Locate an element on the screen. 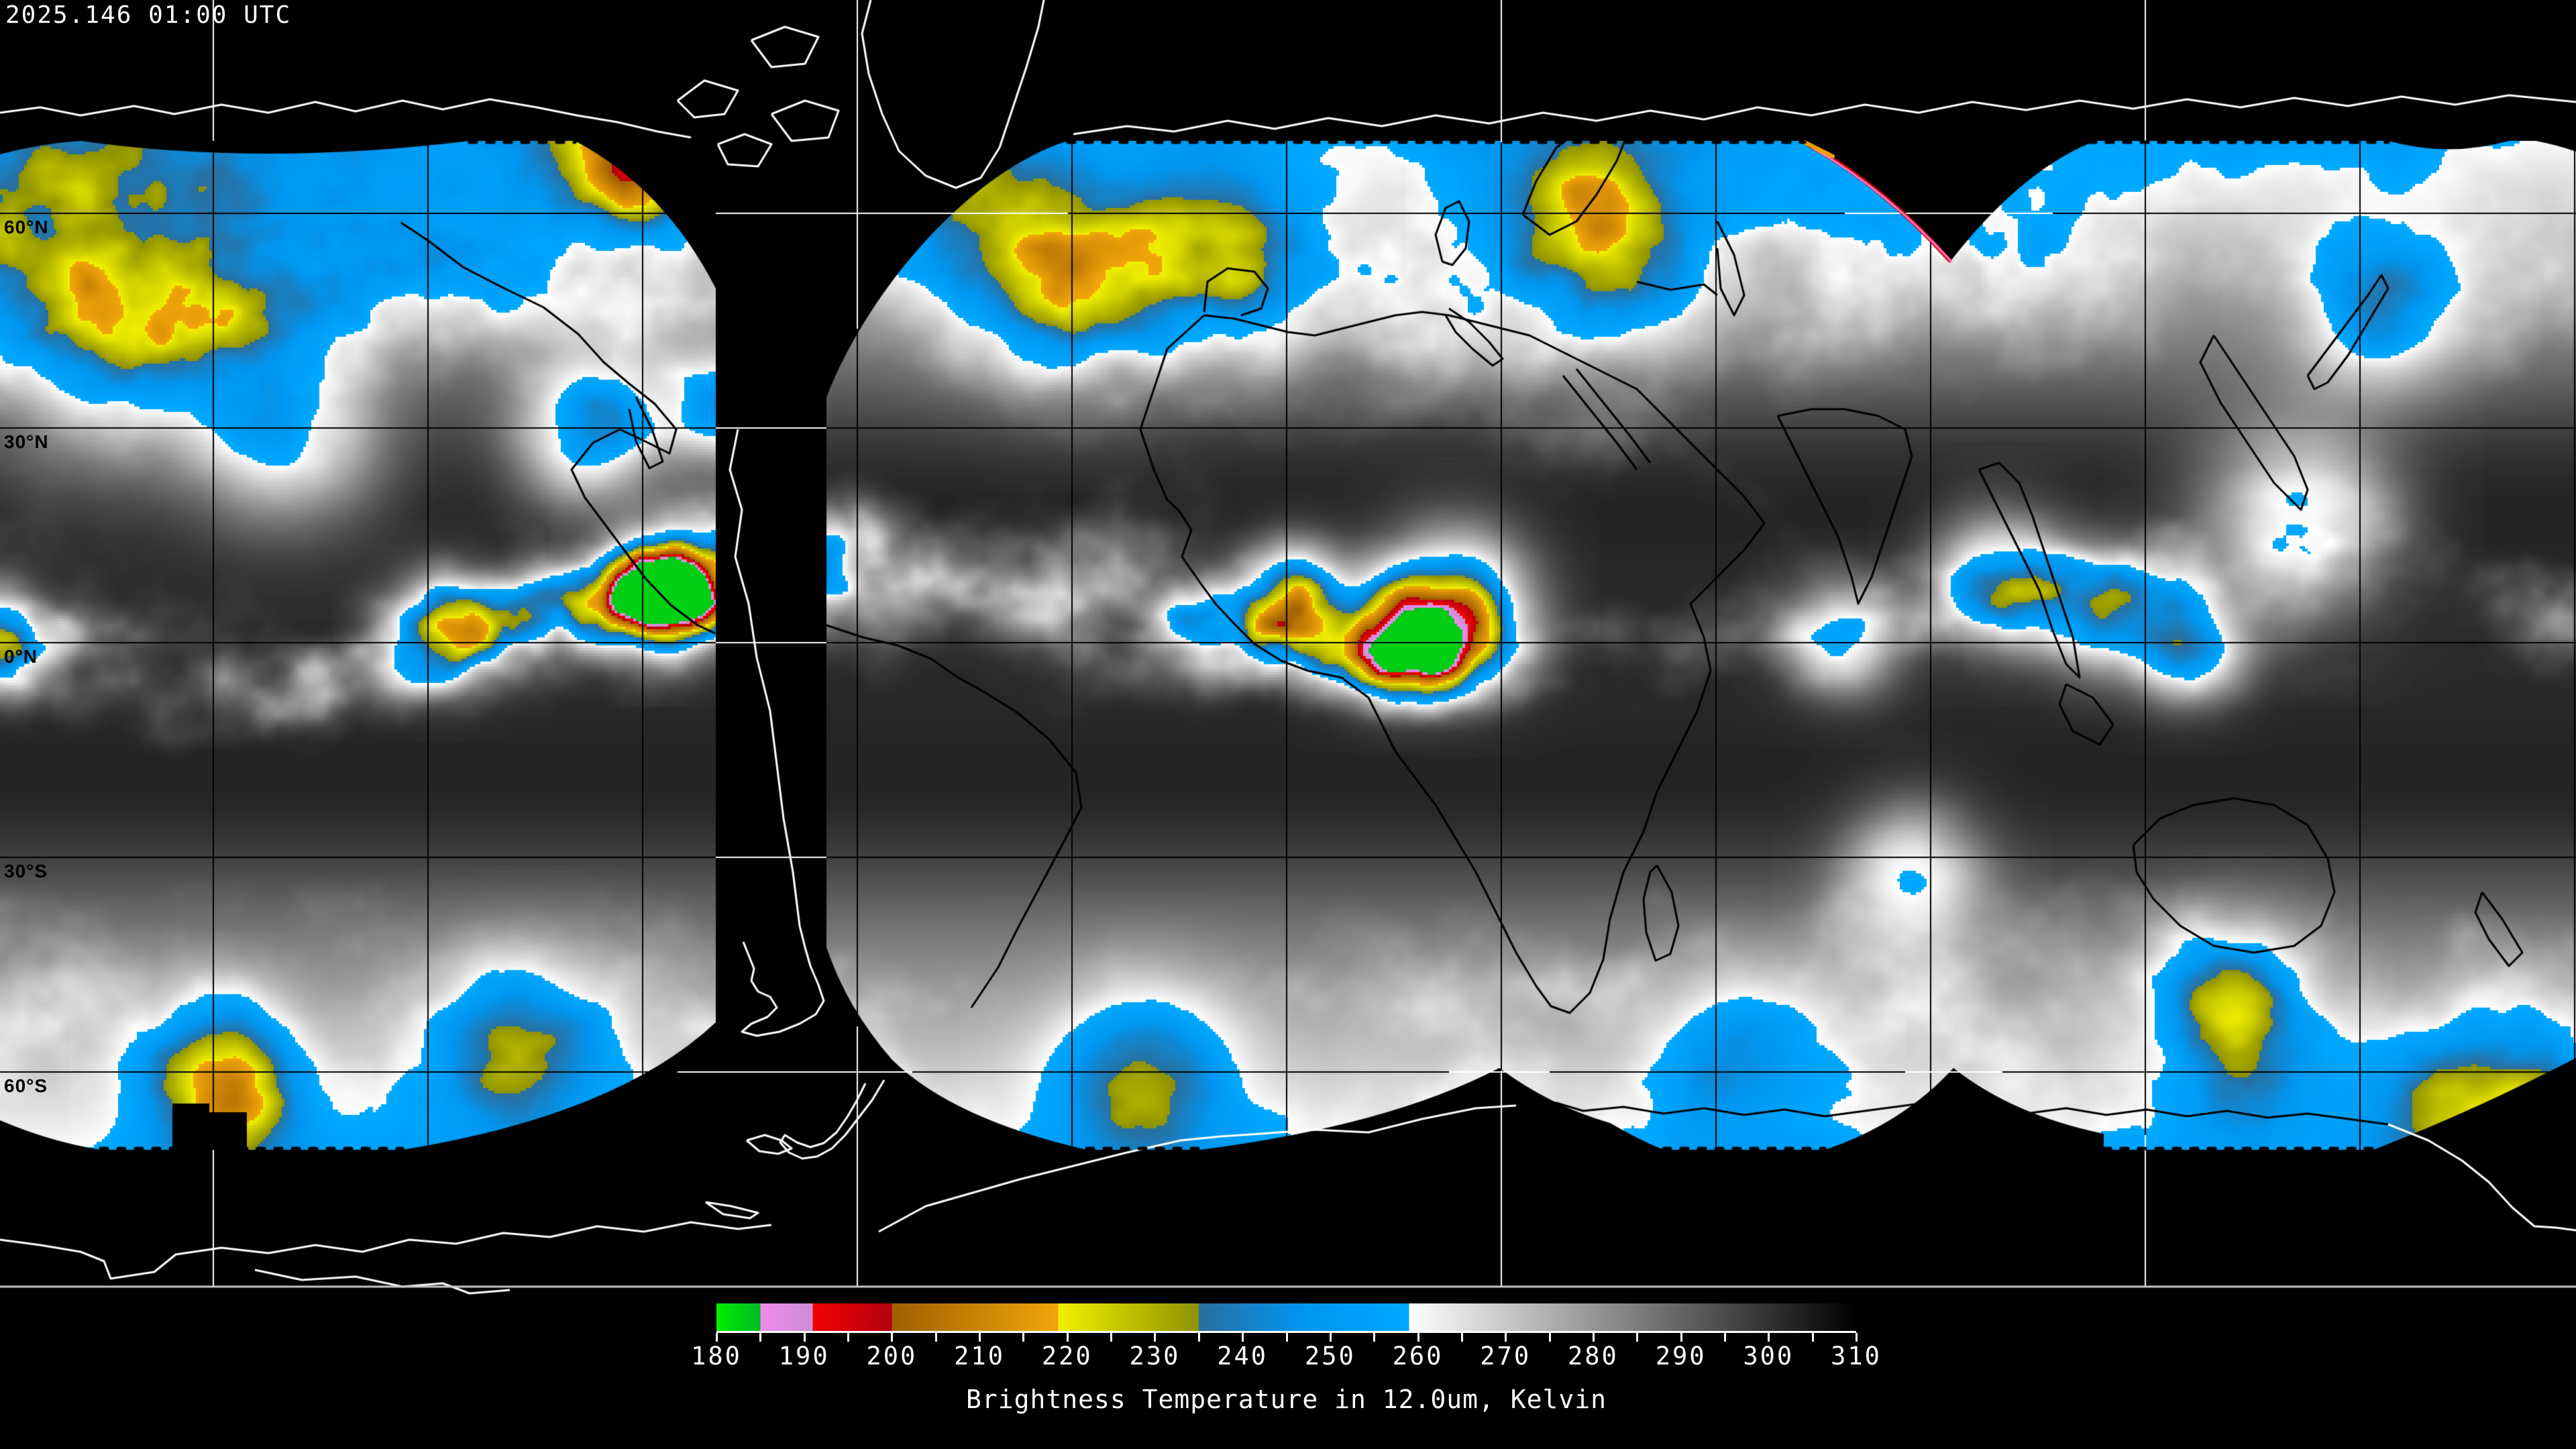  timestamp: 2025.146 01:00 UTC is located at coordinates (148, 15).